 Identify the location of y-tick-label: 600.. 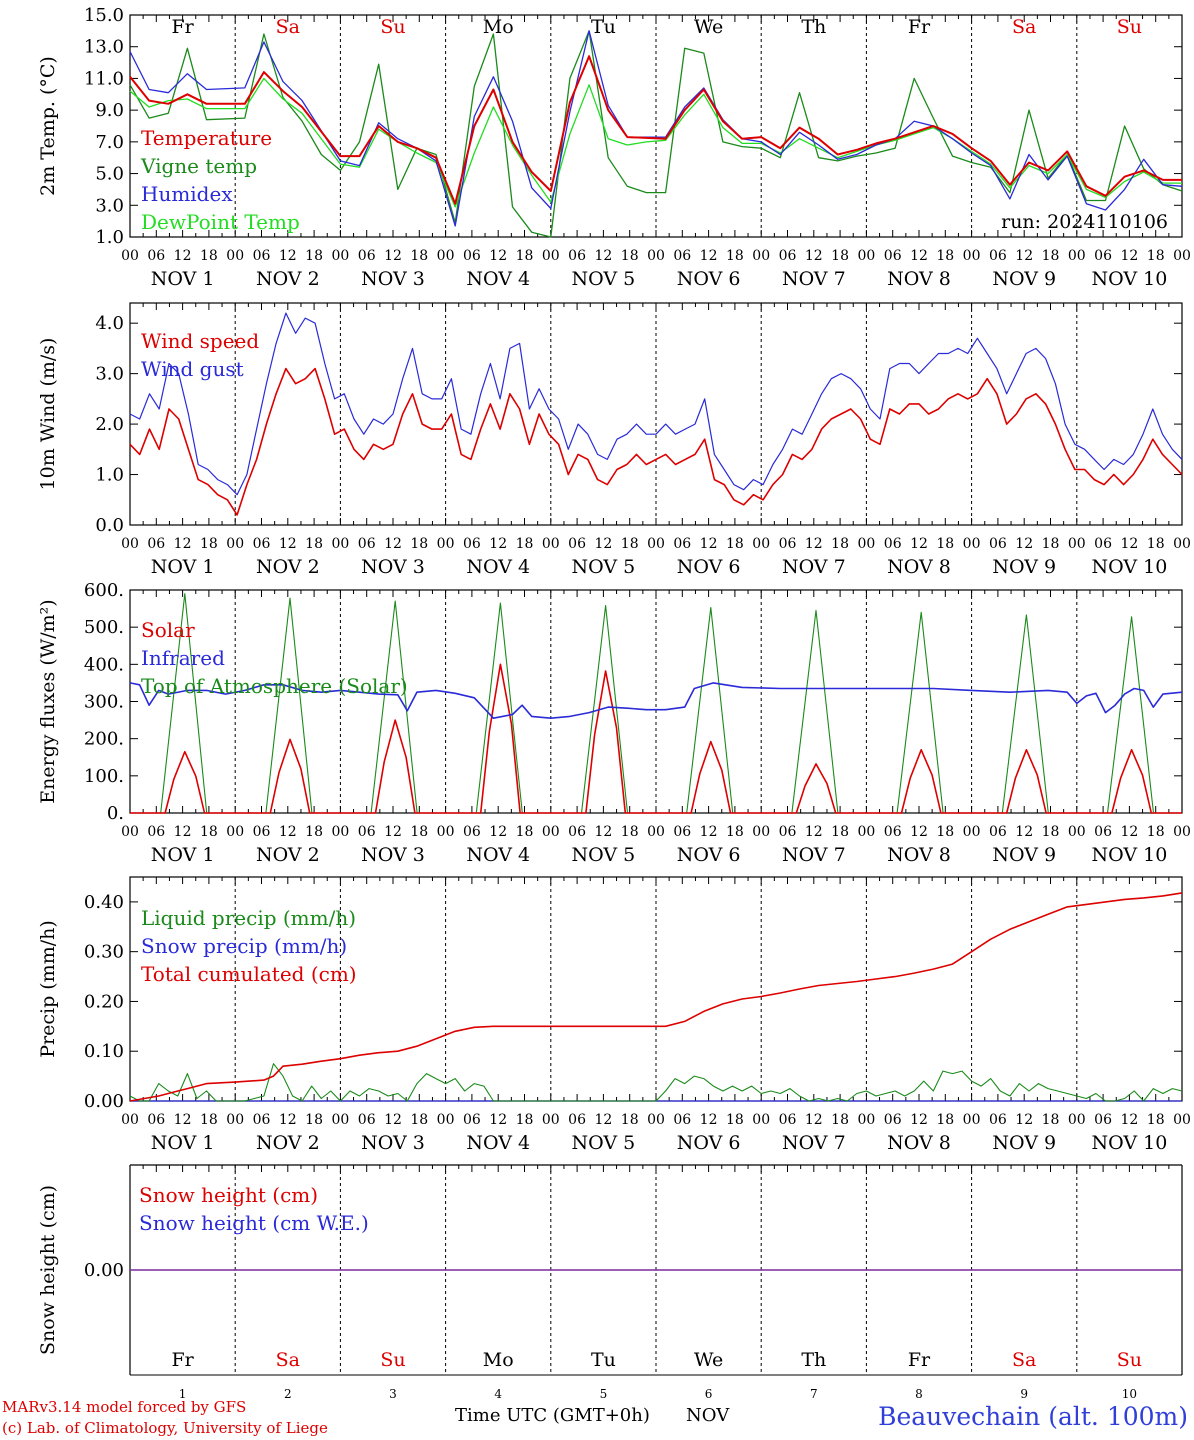
(104, 590).